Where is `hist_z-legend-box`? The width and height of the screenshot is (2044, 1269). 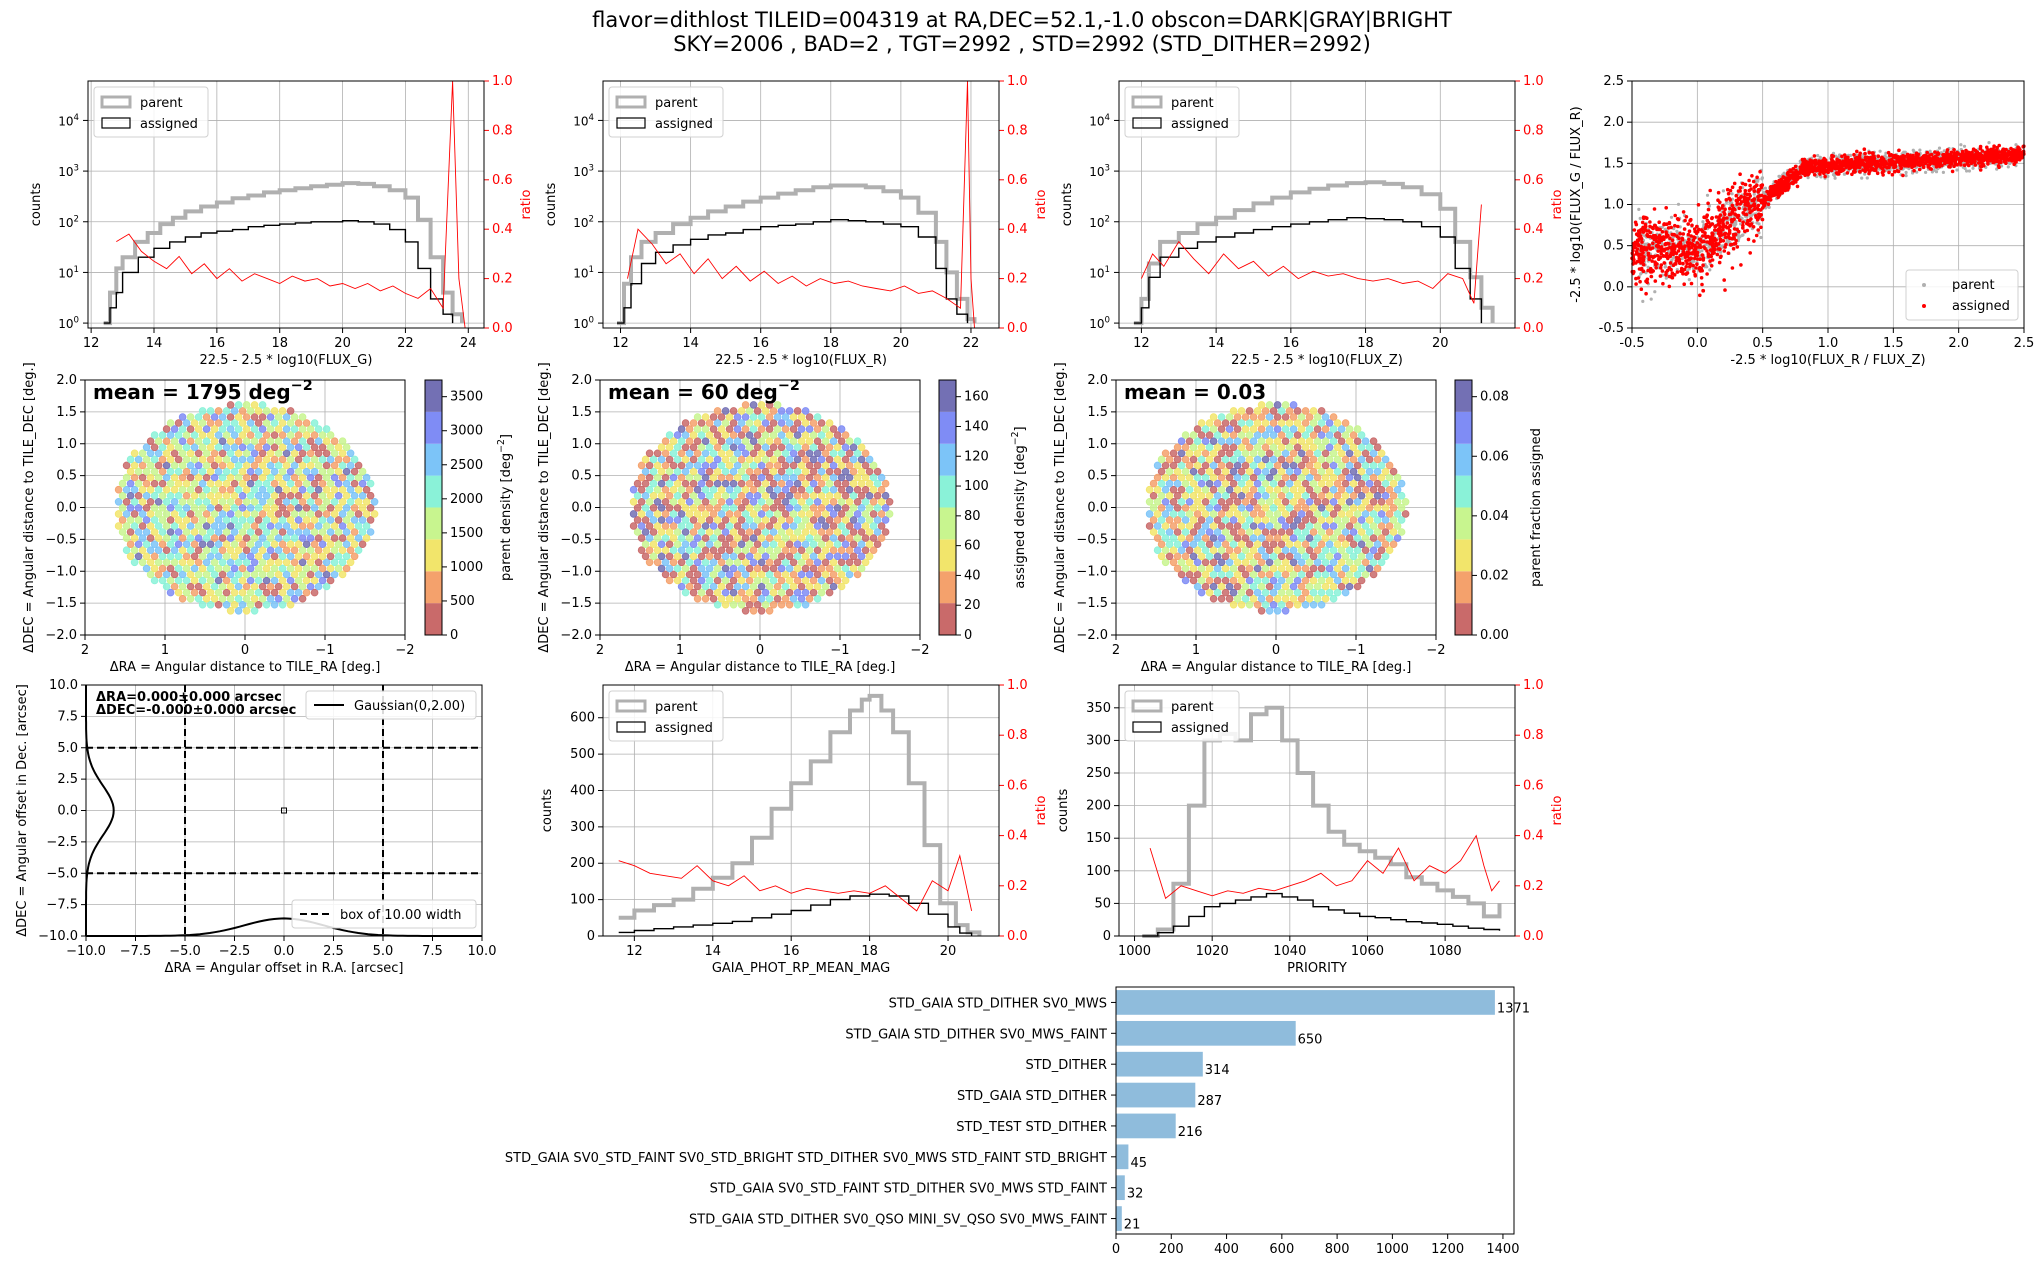 hist_z-legend-box is located at coordinates (1182, 112).